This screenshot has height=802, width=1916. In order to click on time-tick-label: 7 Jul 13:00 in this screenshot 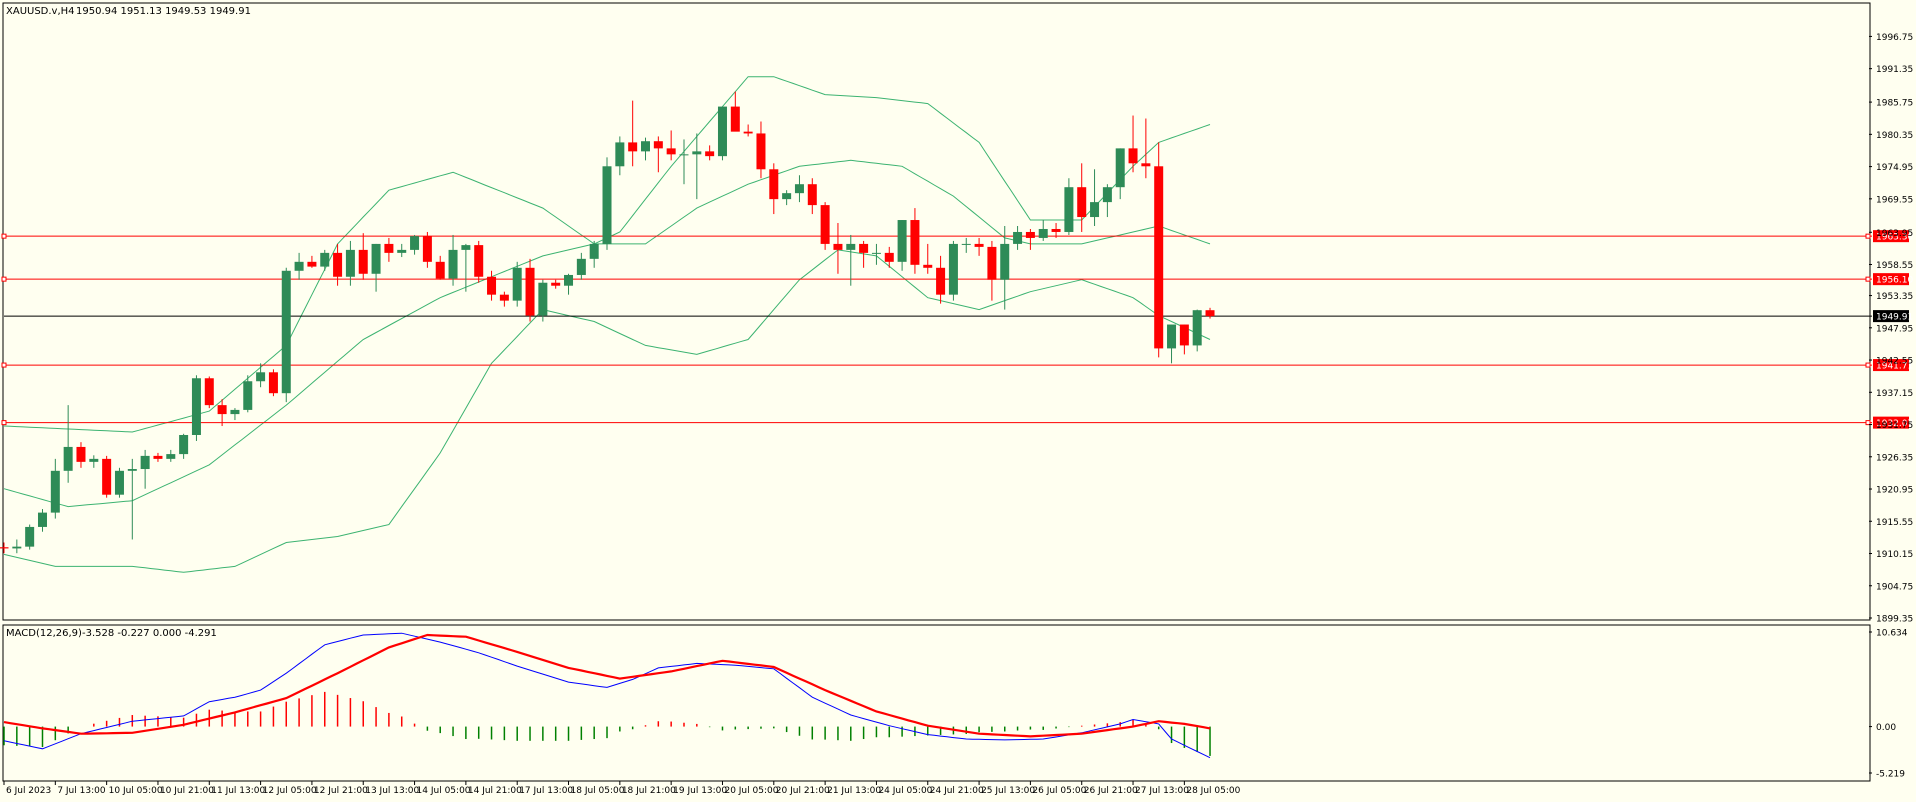, I will do `click(81, 791)`.